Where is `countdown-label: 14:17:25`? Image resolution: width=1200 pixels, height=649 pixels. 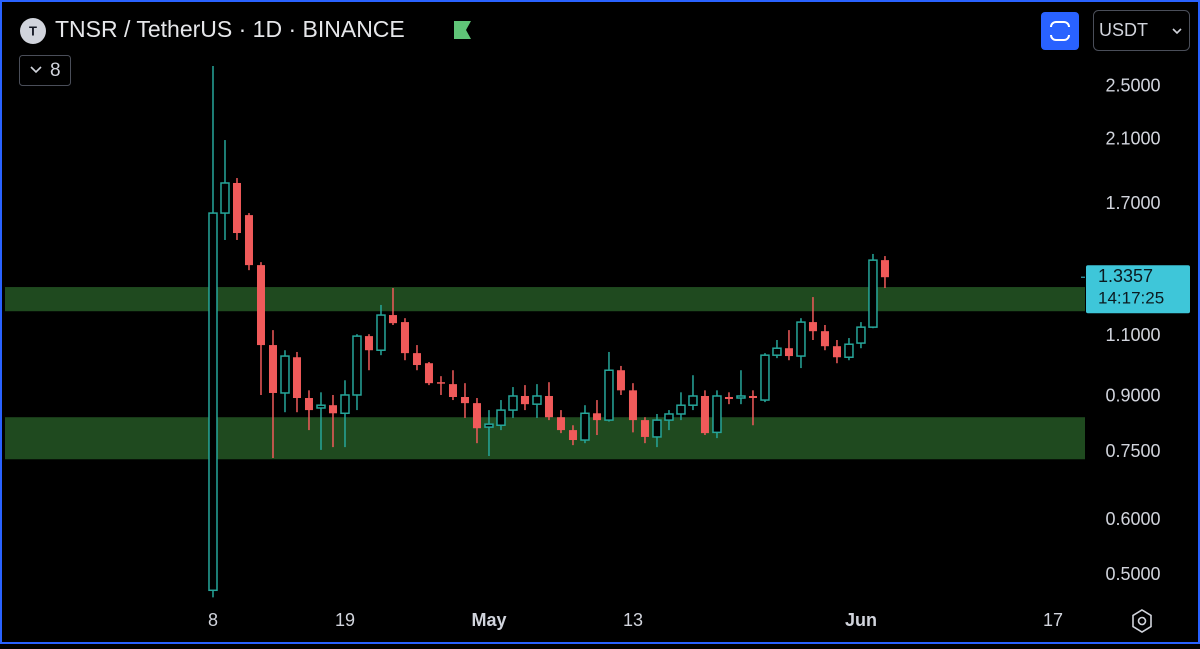 countdown-label: 14:17:25 is located at coordinates (1131, 298).